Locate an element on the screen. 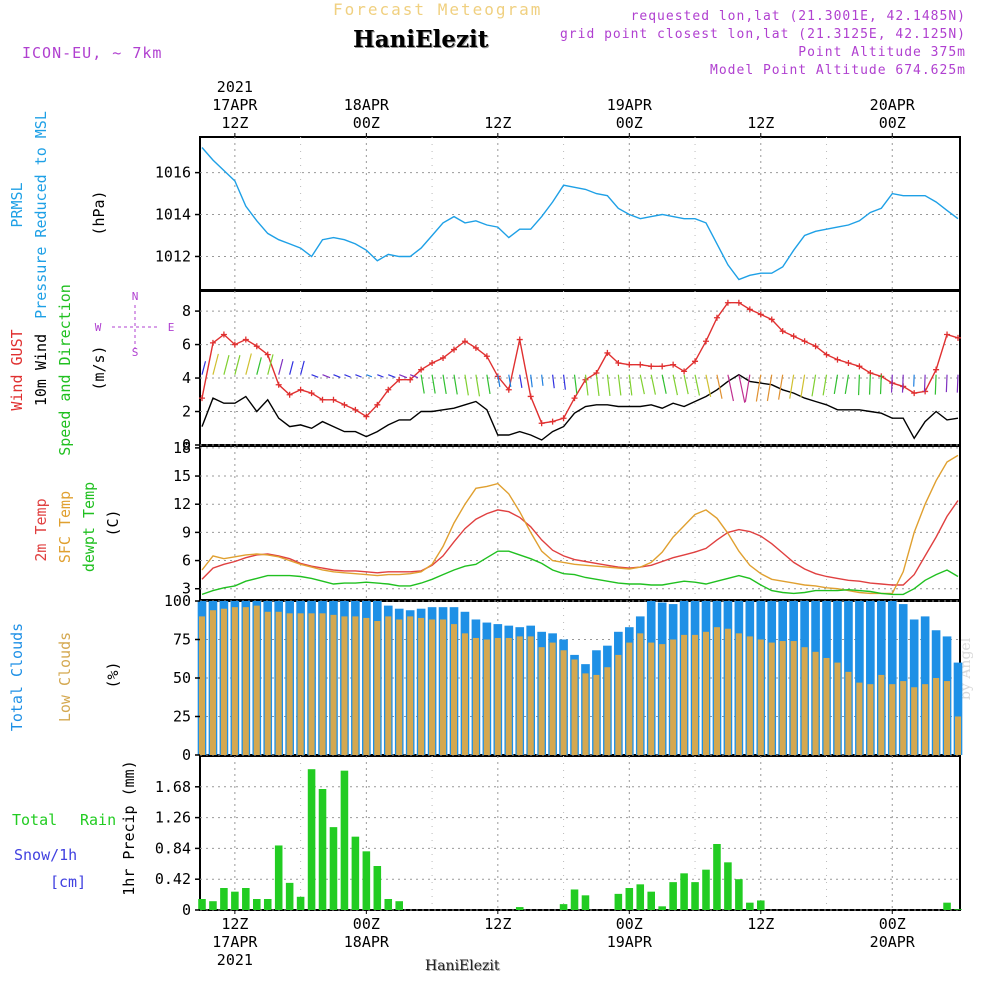 The image size is (1000, 1000). compass-s: S is located at coordinates (135, 352).